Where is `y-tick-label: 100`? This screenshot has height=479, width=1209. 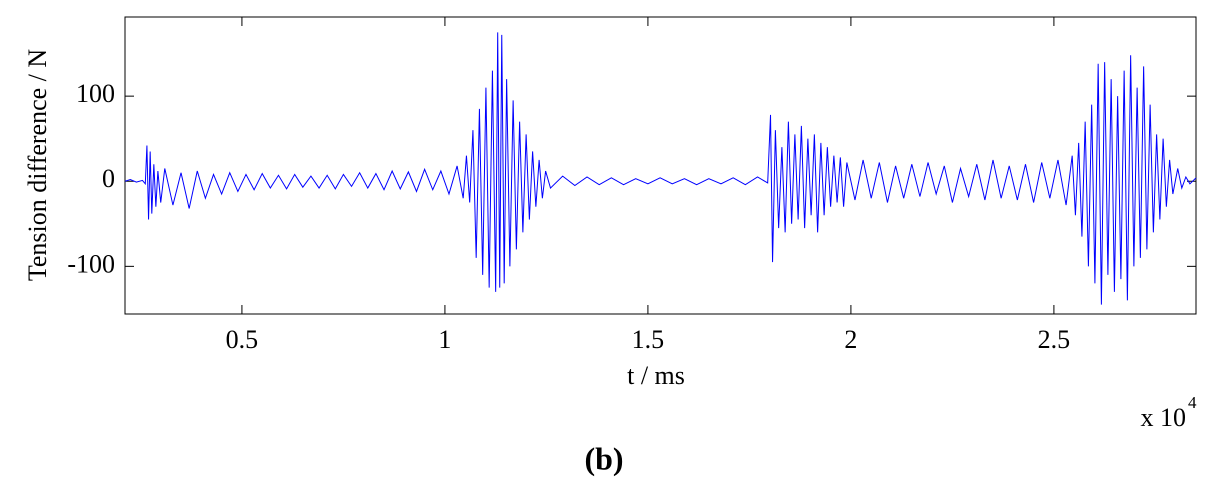 y-tick-label: 100 is located at coordinates (95, 93).